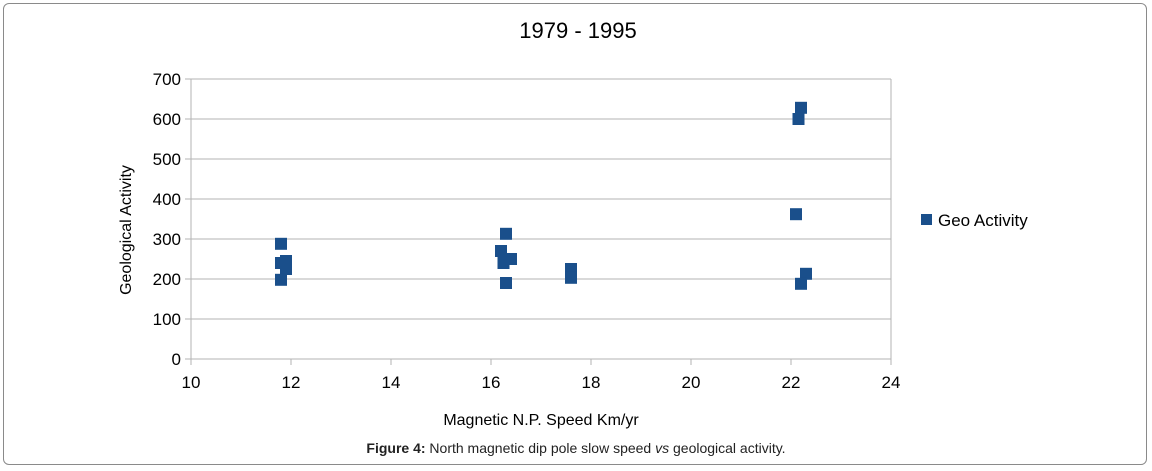 The height and width of the screenshot is (471, 1152). What do you see at coordinates (891, 382) in the screenshot?
I see `x-tick-label: 24` at bounding box center [891, 382].